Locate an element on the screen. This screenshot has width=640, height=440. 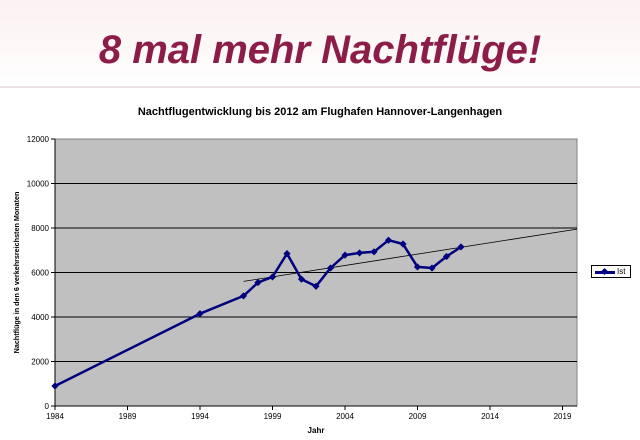
chart-legend: Ist is located at coordinates (611, 271).